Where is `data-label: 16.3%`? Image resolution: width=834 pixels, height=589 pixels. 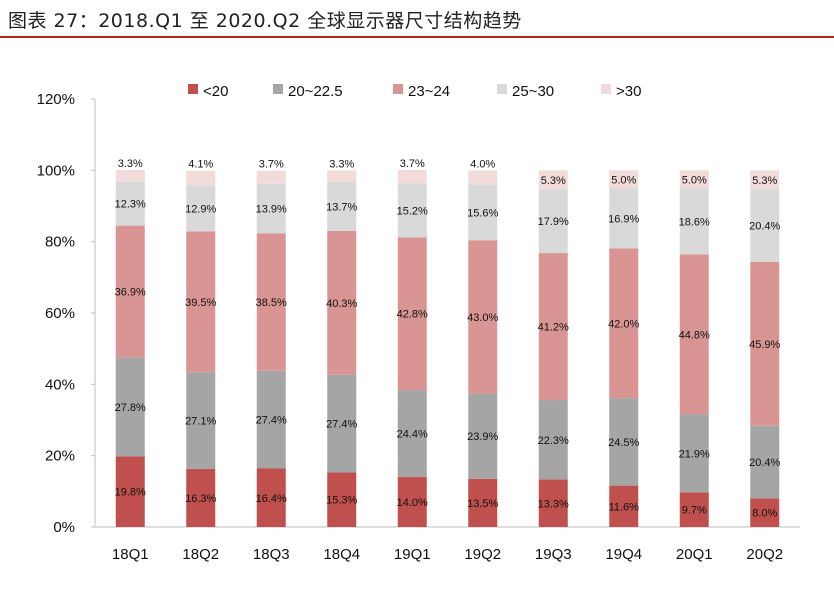 data-label: 16.3% is located at coordinates (200, 499).